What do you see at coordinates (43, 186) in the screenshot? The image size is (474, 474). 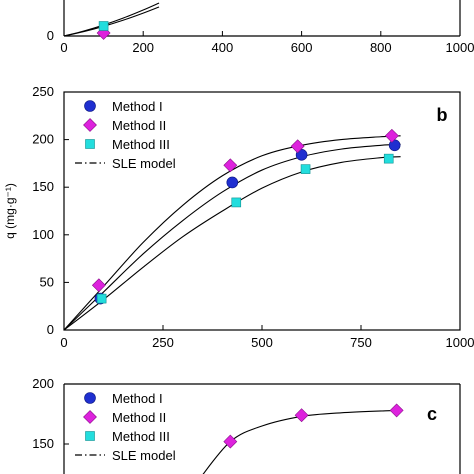 I see `y-tick-label-b: 150` at bounding box center [43, 186].